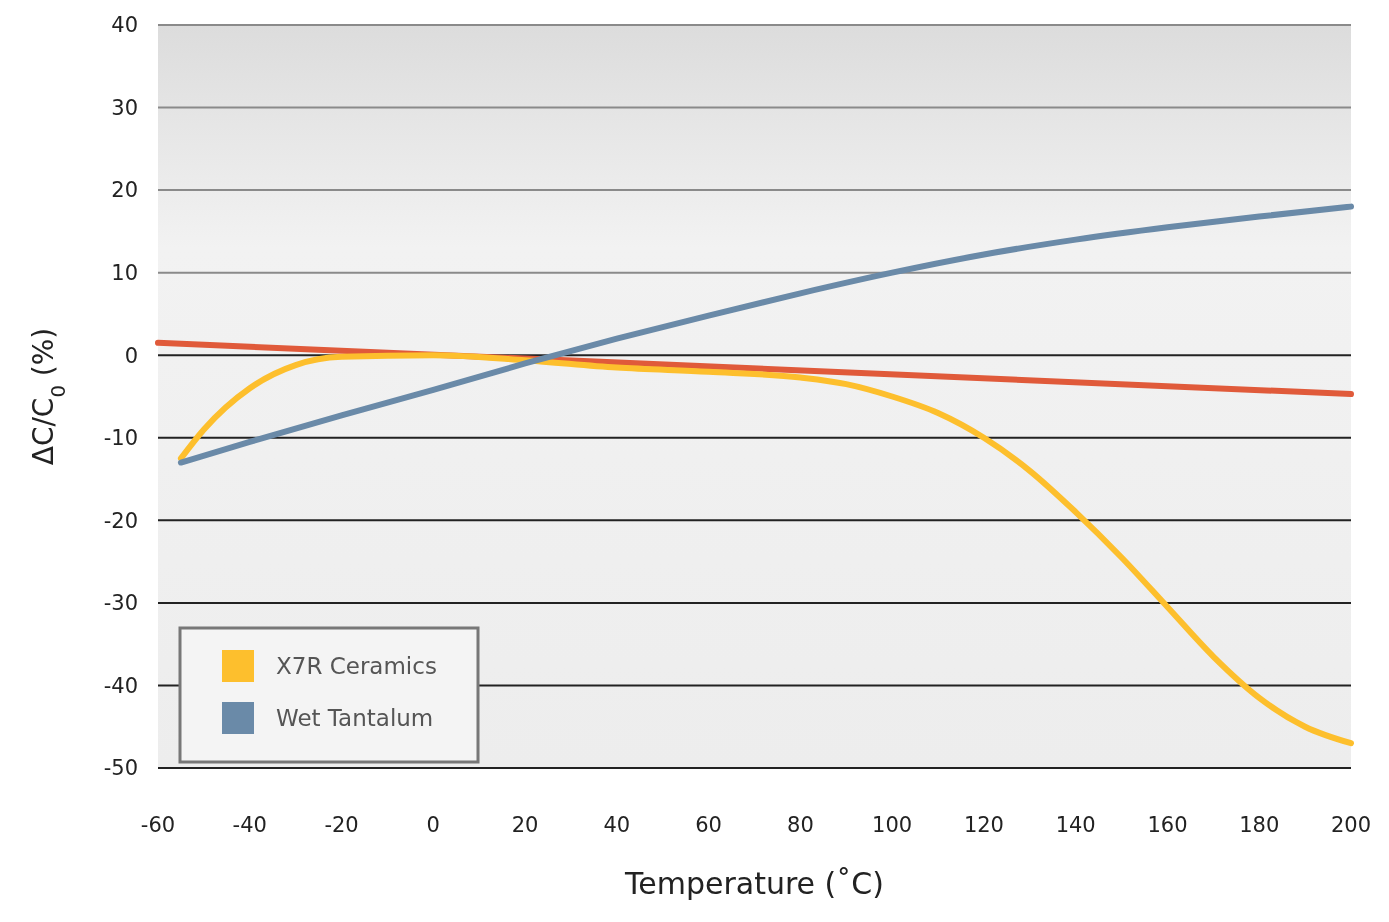 Image resolution: width=1389 pixels, height=922 pixels. Describe the element at coordinates (617, 825) in the screenshot. I see `x-tick-label: 40` at that location.